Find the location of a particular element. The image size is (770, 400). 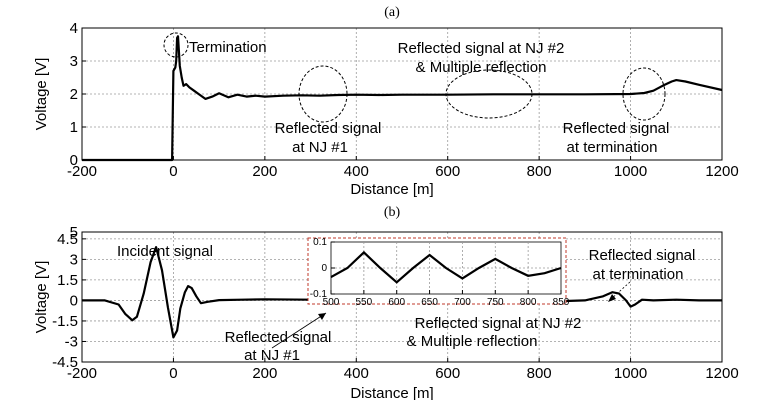

inset-y-tick-label: -0.1 is located at coordinates (319, 294).